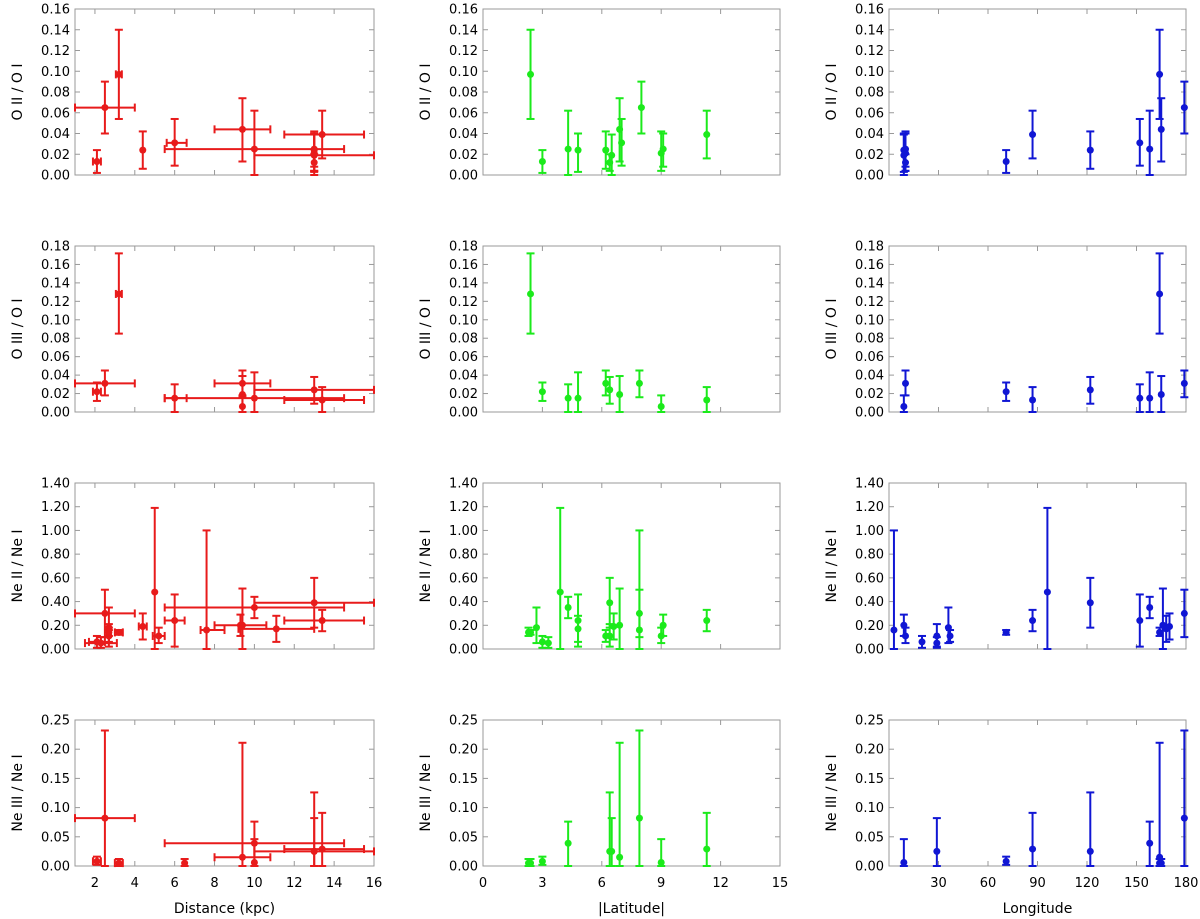 Image resolution: width=1200 pixels, height=919 pixels. What do you see at coordinates (463, 72) in the screenshot?
I see `y-tick-label: 0.10` at bounding box center [463, 72].